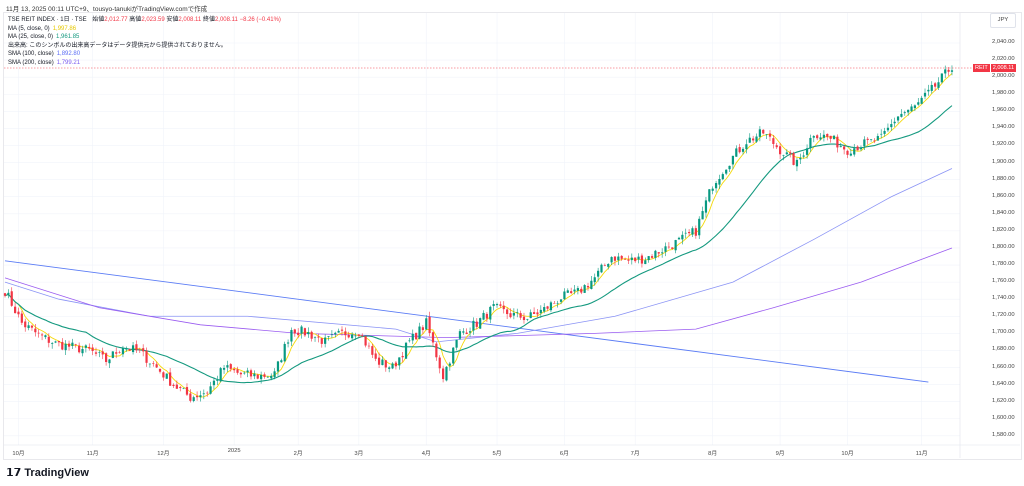 This screenshot has height=486, width=1024. What do you see at coordinates (1003, 42) in the screenshot?
I see `y-tick-label: 2,040.00` at bounding box center [1003, 42].